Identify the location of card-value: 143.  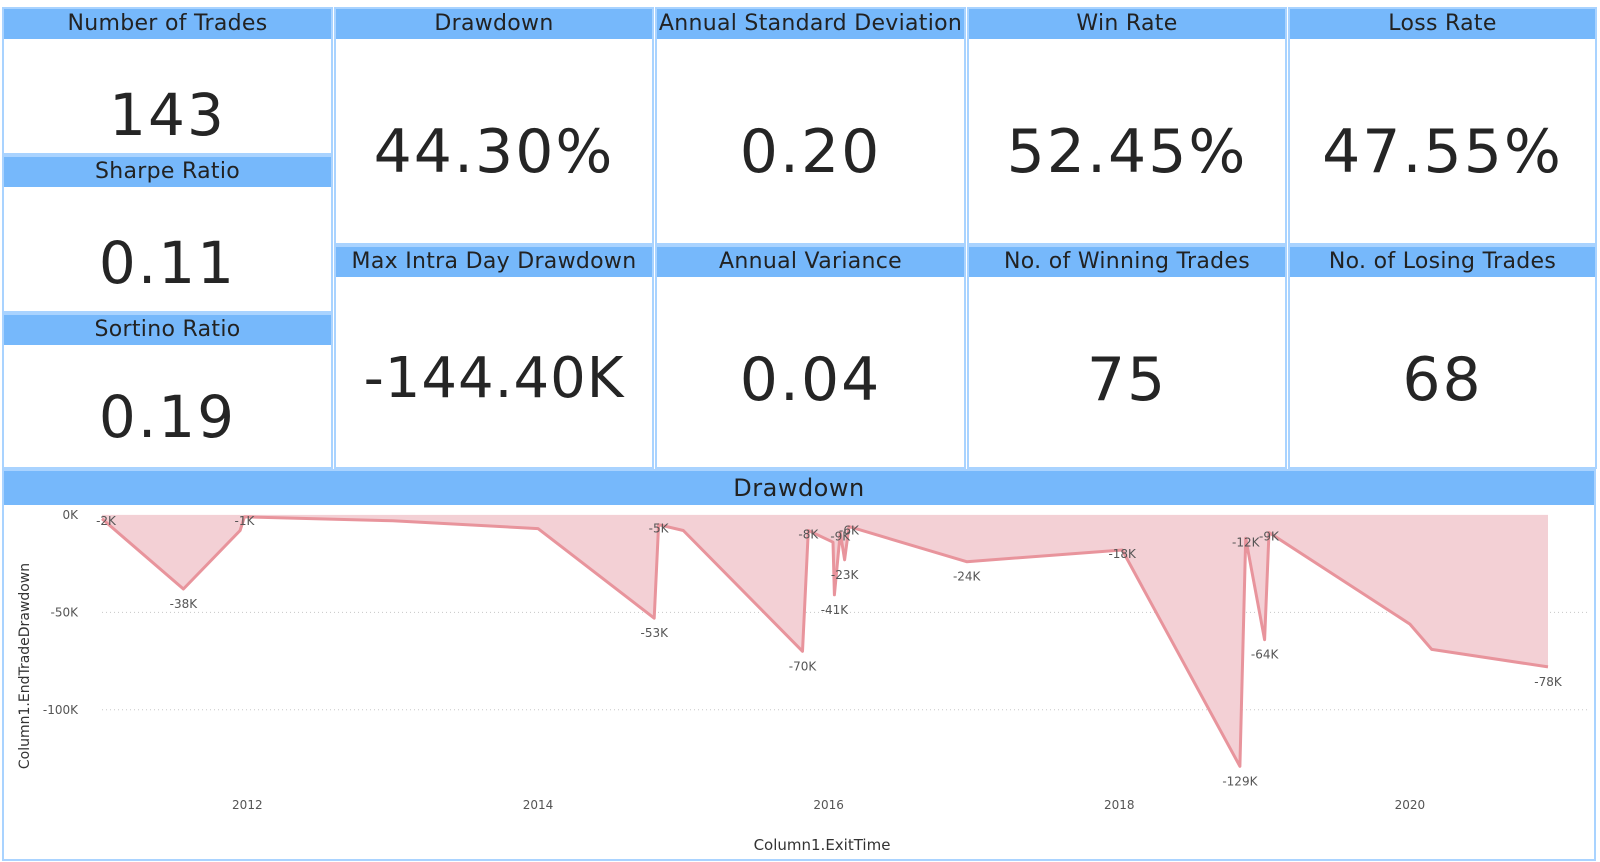
(167, 115).